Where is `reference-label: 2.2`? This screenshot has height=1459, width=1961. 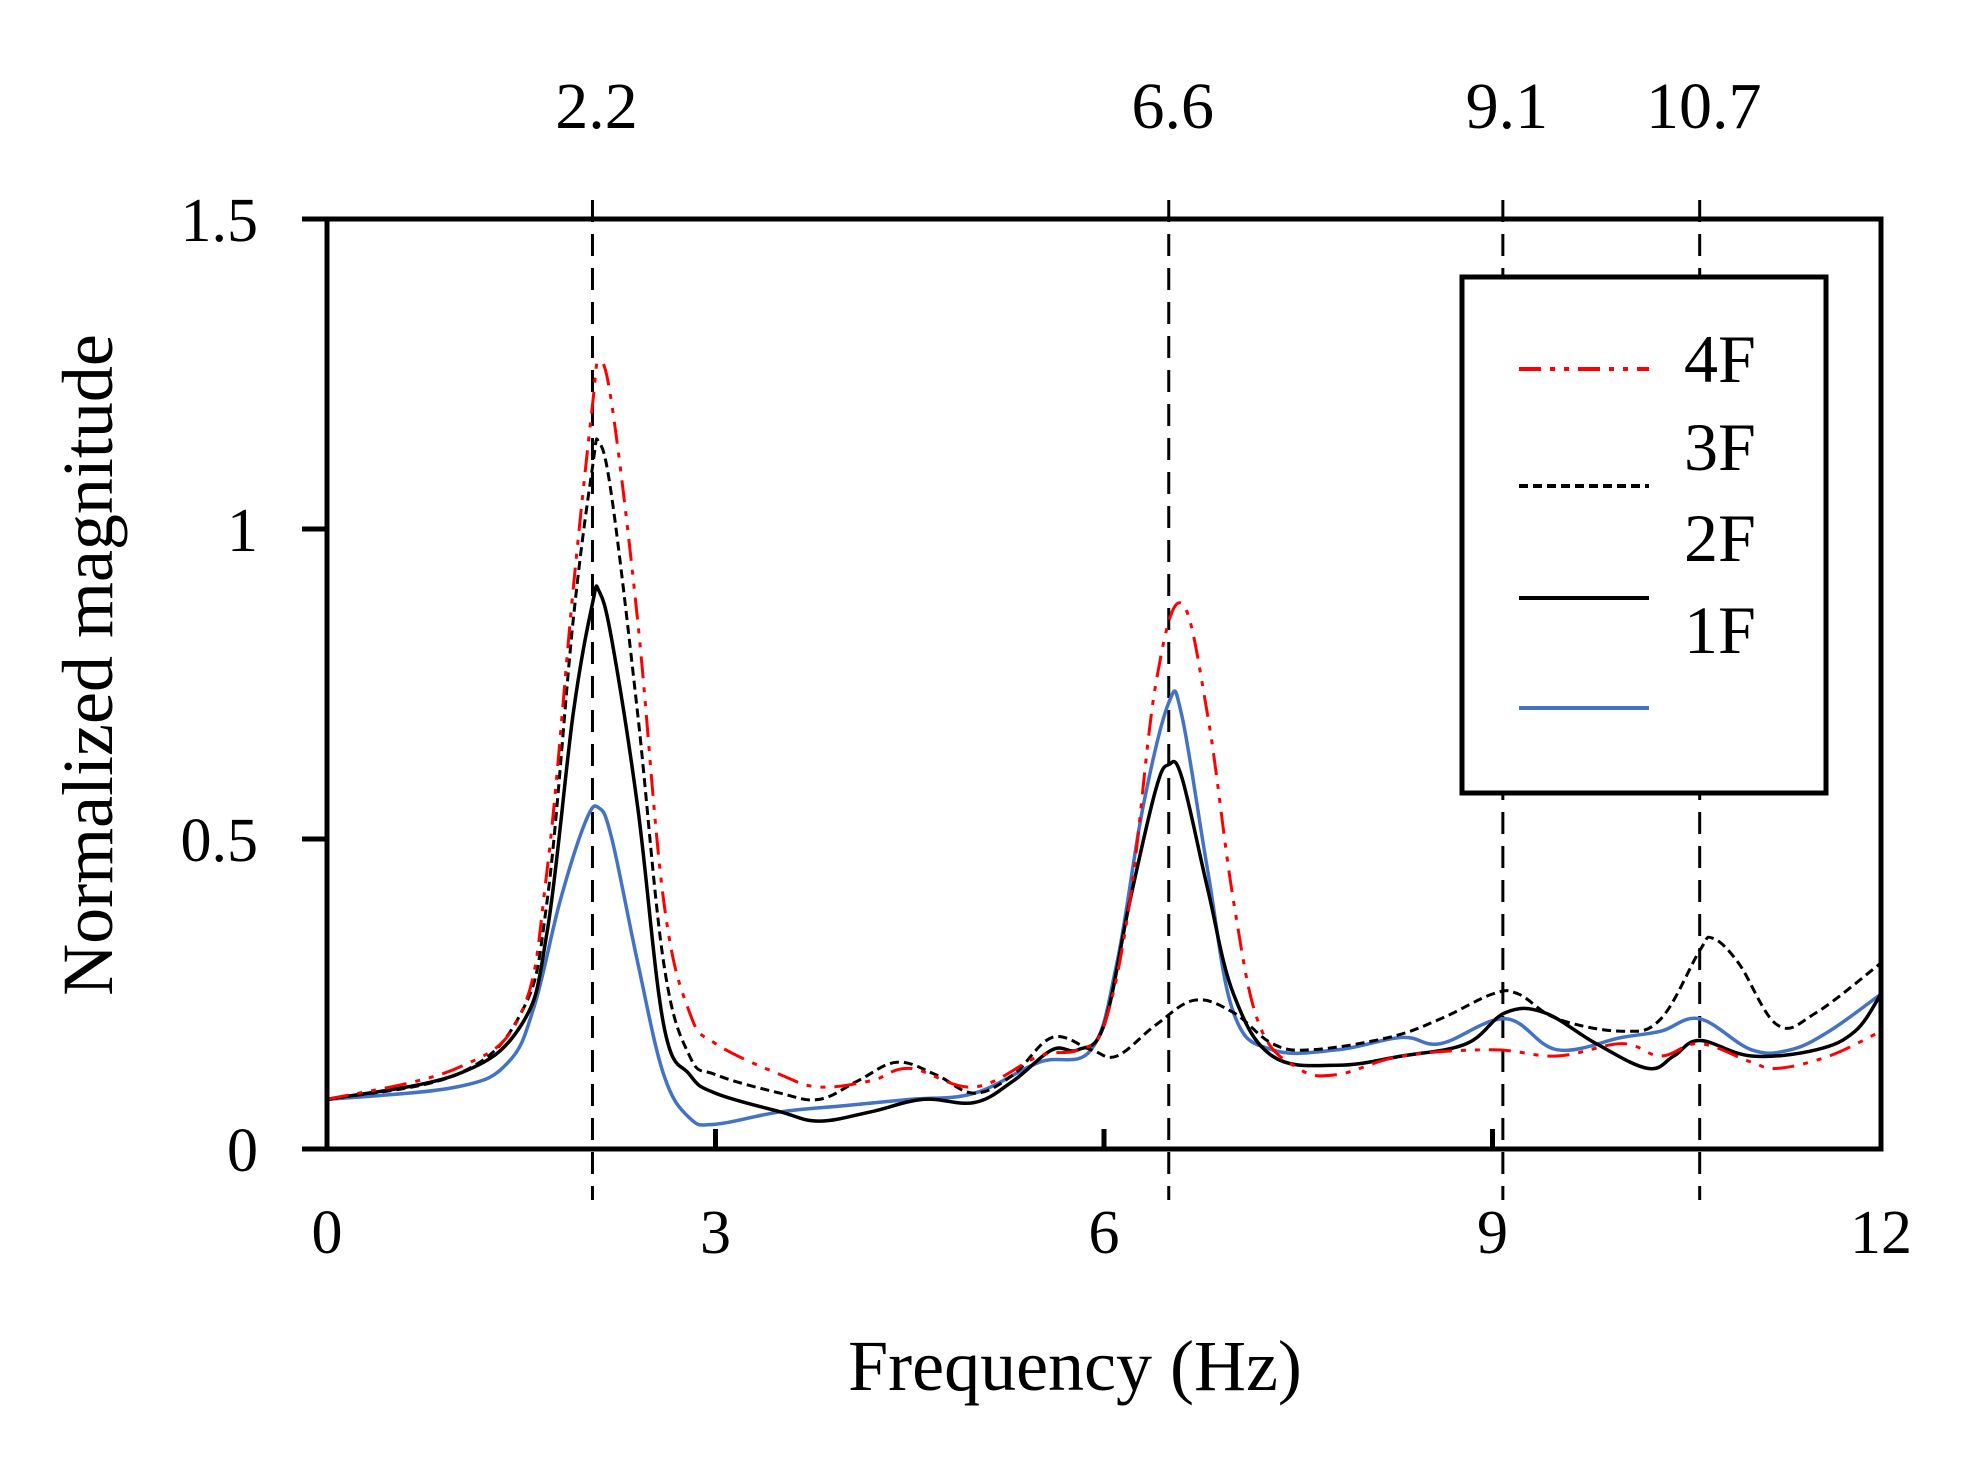 reference-label: 2.2 is located at coordinates (596, 106).